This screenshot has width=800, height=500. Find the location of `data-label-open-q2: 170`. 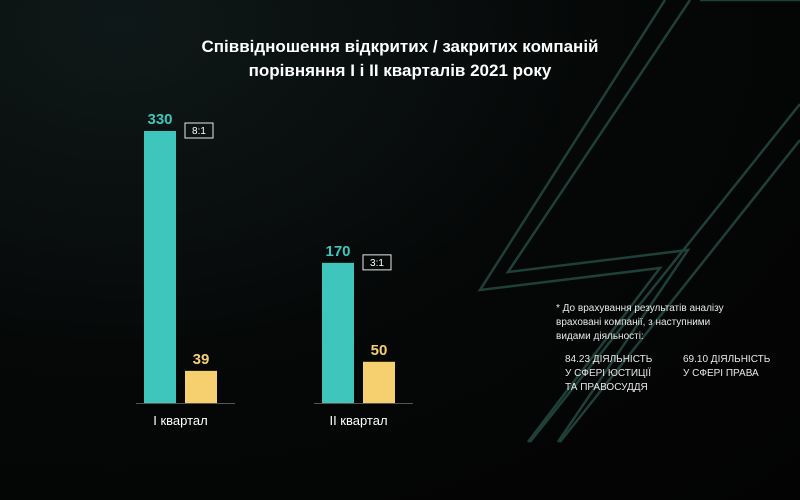

data-label-open-q2: 170 is located at coordinates (337, 251).